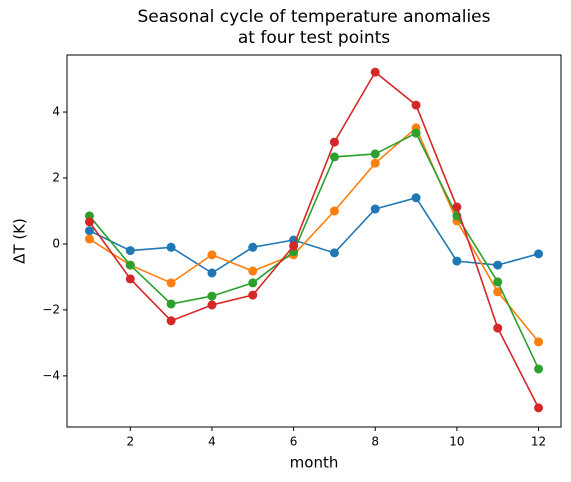  Describe the element at coordinates (375, 442) in the screenshot. I see `x-tick-label: 8` at that location.